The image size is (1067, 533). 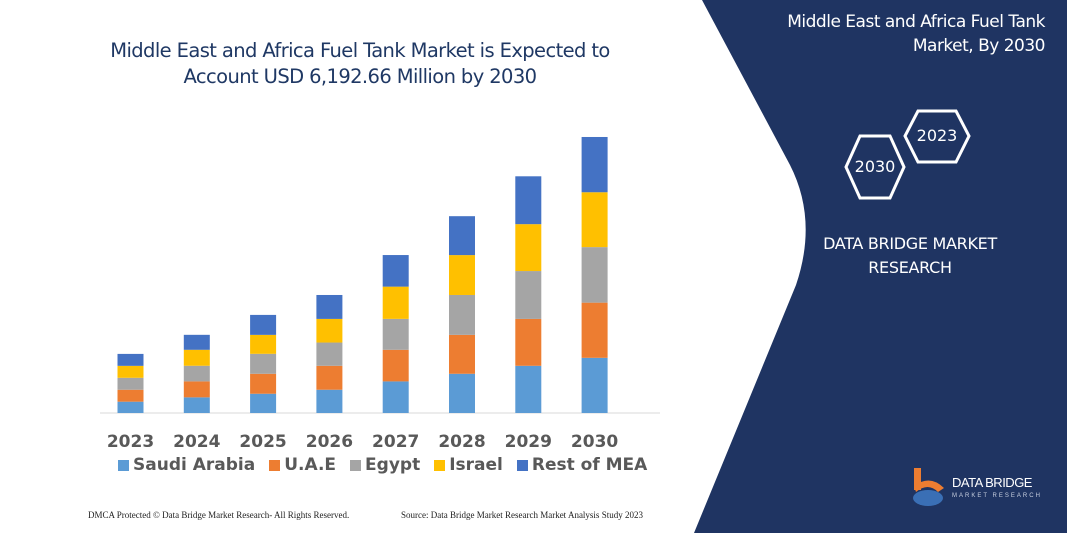 What do you see at coordinates (196, 389) in the screenshot?
I see `bar-segment-2024-u-a-e` at bounding box center [196, 389].